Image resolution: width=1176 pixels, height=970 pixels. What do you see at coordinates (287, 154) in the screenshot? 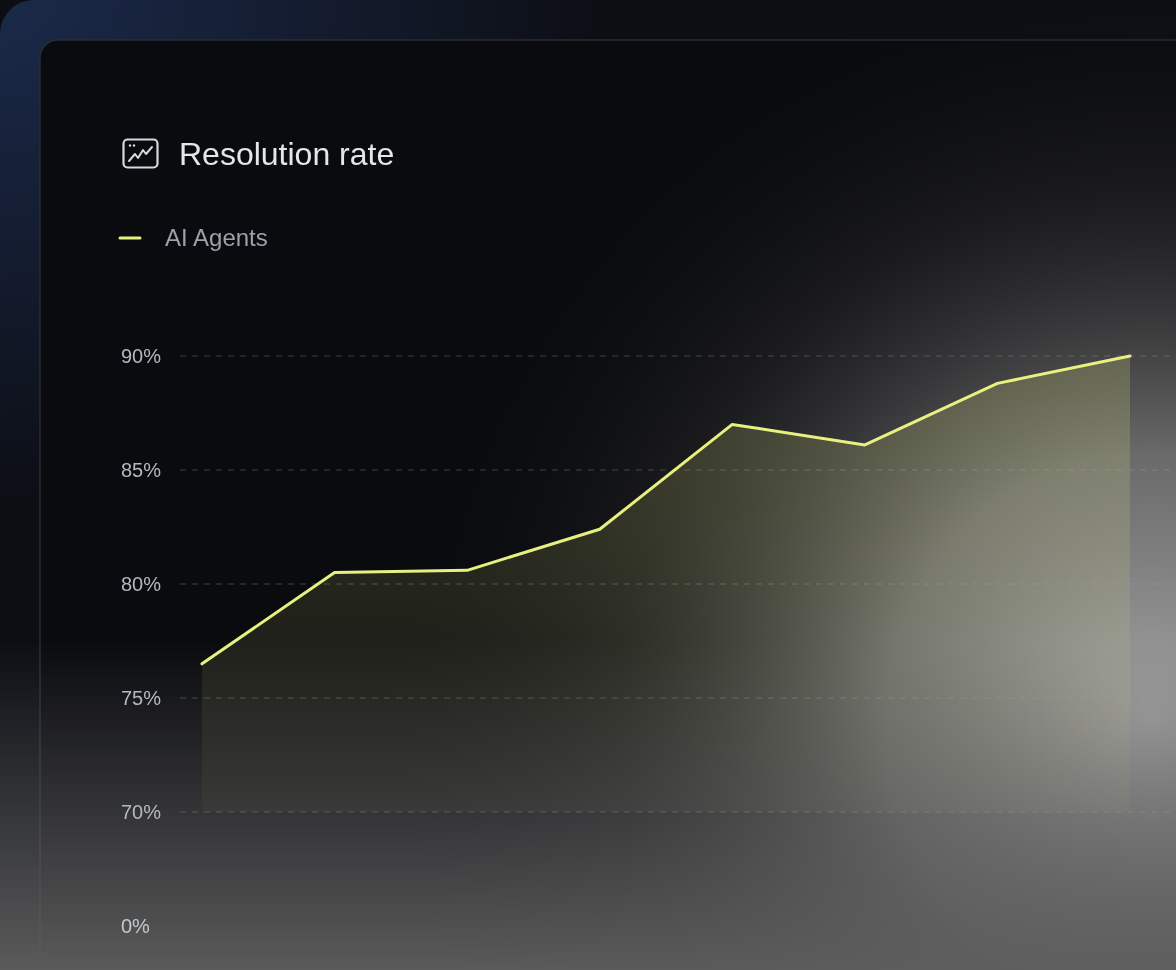
I see `chart-title: Resolution rate` at bounding box center [287, 154].